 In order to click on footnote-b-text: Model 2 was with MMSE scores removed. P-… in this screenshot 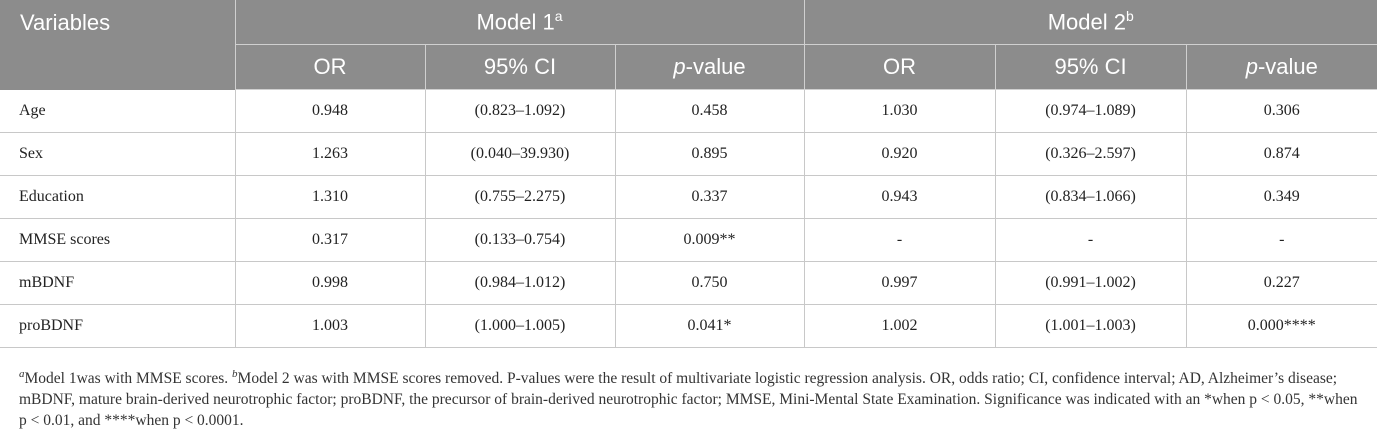, I will do `click(688, 400)`.